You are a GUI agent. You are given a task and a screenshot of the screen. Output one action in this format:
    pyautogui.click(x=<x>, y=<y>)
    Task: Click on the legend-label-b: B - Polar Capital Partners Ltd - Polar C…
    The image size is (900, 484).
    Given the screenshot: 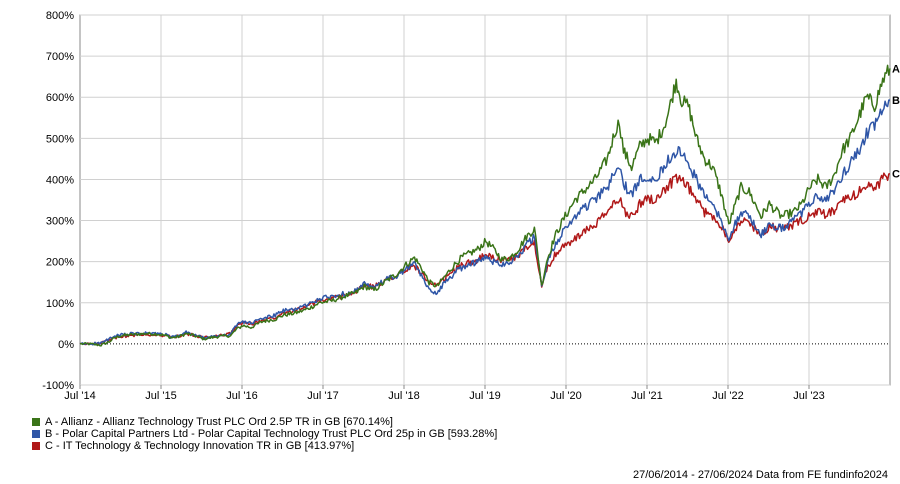 What is the action you would take?
    pyautogui.click(x=271, y=434)
    